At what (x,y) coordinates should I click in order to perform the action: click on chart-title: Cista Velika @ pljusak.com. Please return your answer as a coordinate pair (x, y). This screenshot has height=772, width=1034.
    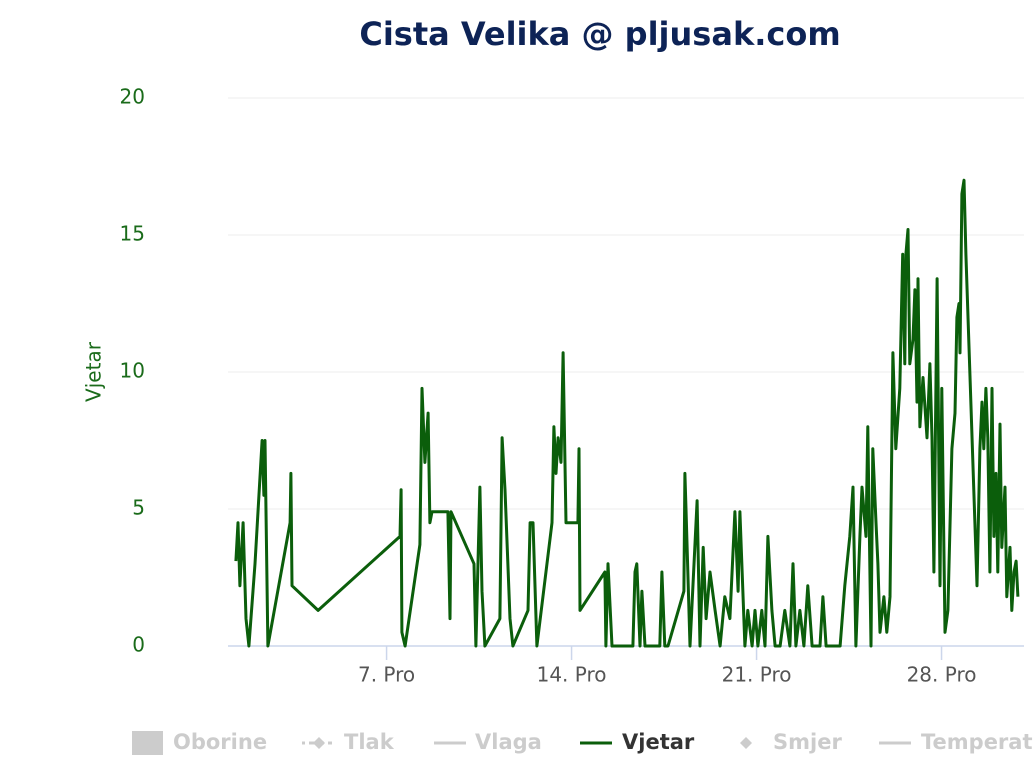
    Looking at the image, I should click on (599, 34).